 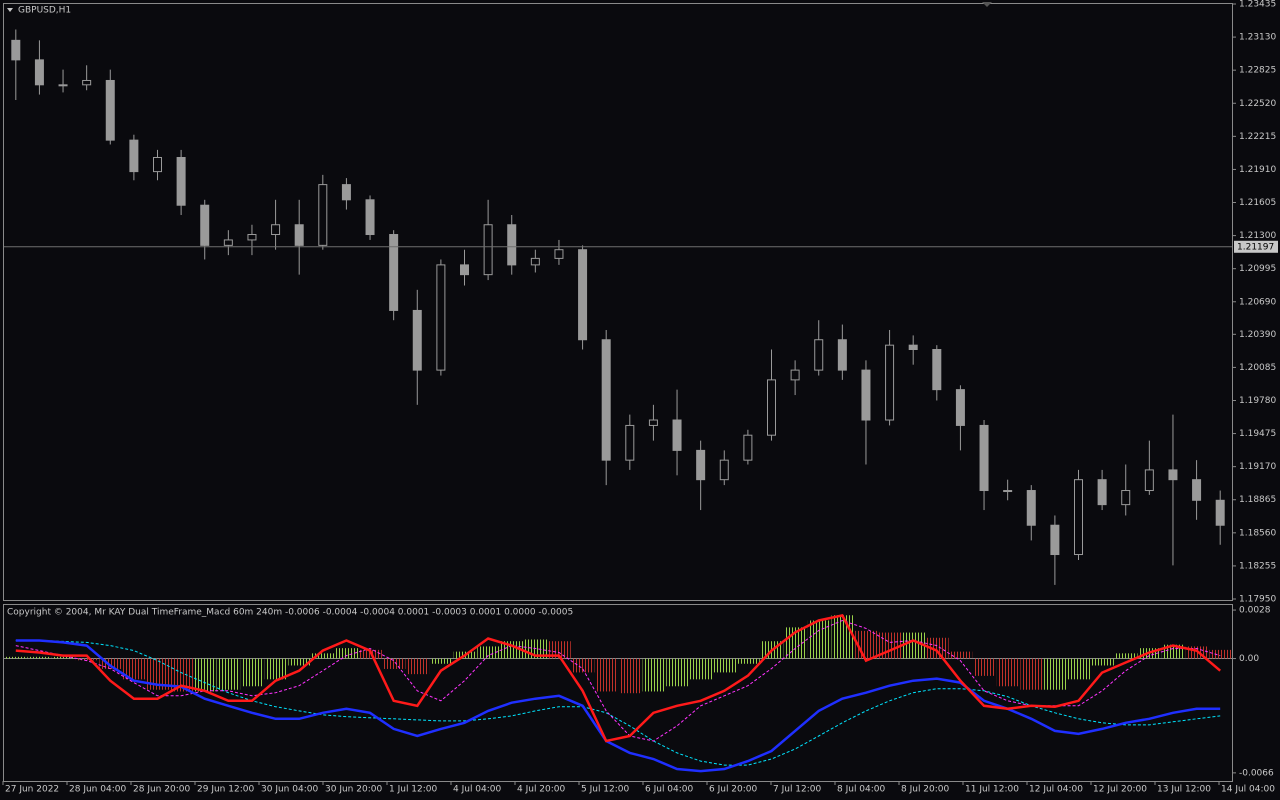 I want to click on y-tick-label: 1.20690, so click(x=1257, y=302).